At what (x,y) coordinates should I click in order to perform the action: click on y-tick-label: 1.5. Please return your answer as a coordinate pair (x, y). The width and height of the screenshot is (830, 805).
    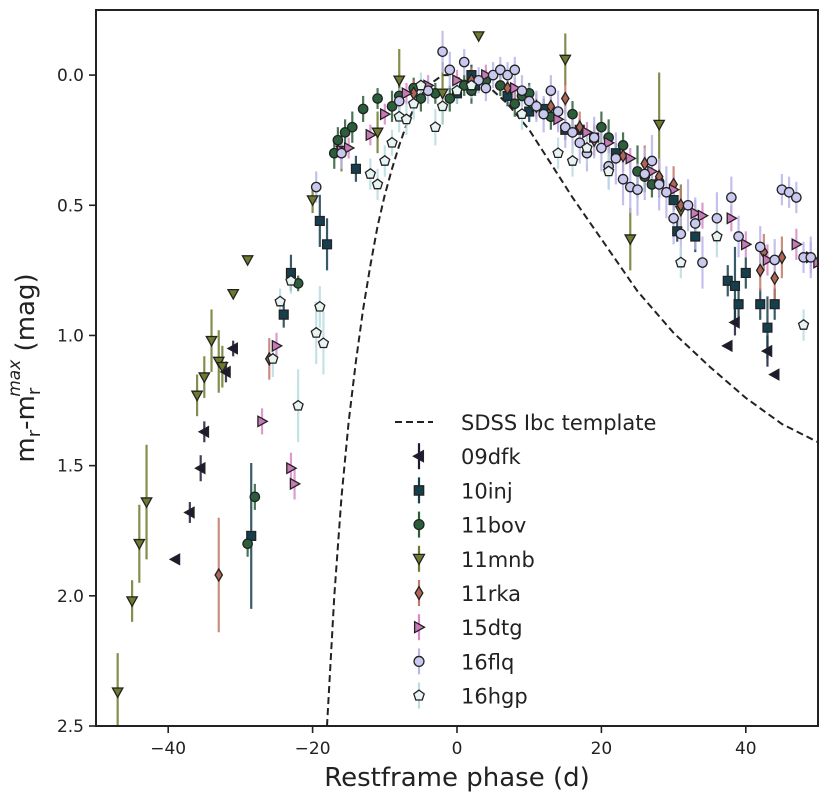
    Looking at the image, I should click on (70, 467).